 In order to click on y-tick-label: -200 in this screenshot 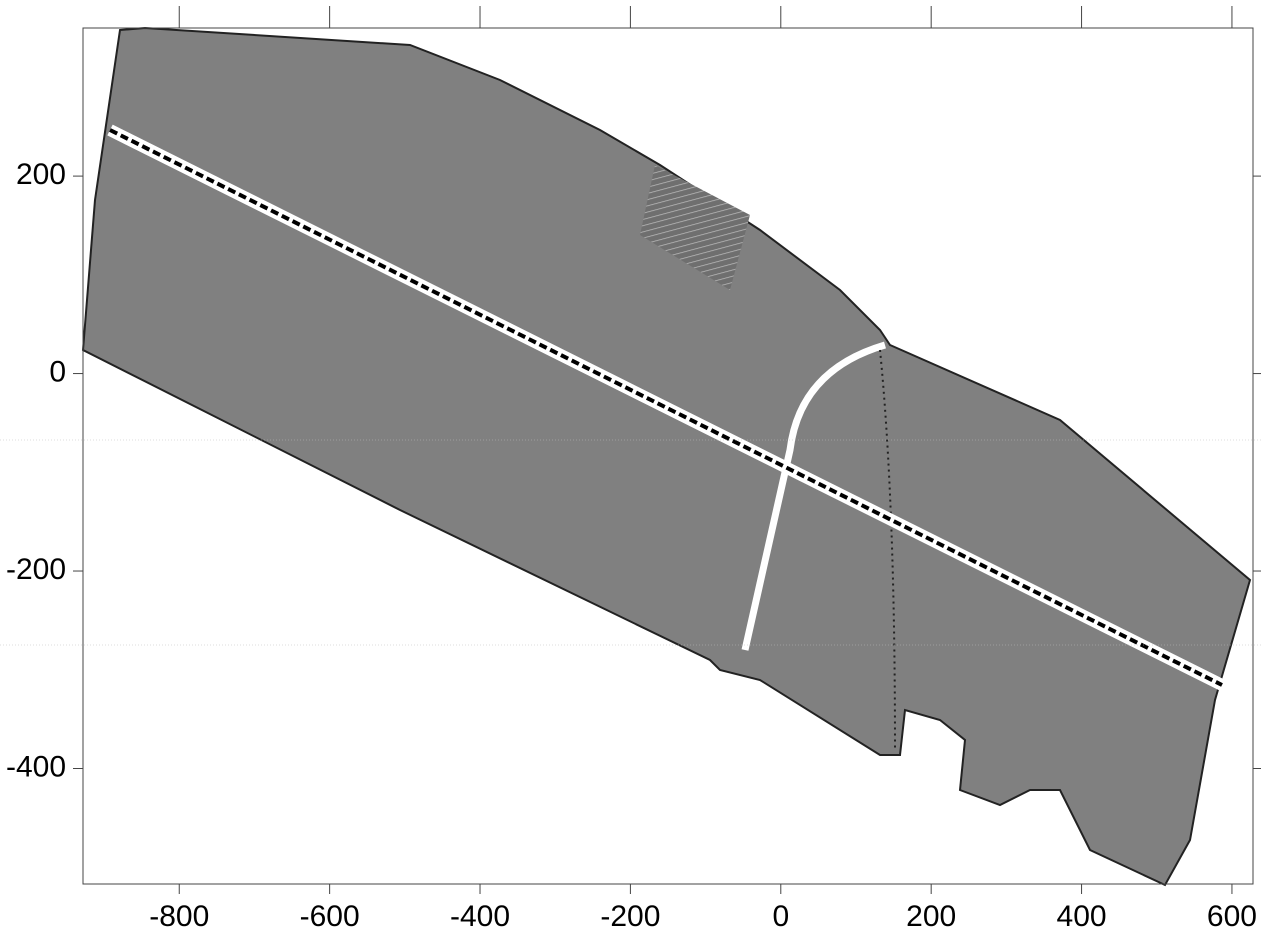, I will do `click(36, 569)`.